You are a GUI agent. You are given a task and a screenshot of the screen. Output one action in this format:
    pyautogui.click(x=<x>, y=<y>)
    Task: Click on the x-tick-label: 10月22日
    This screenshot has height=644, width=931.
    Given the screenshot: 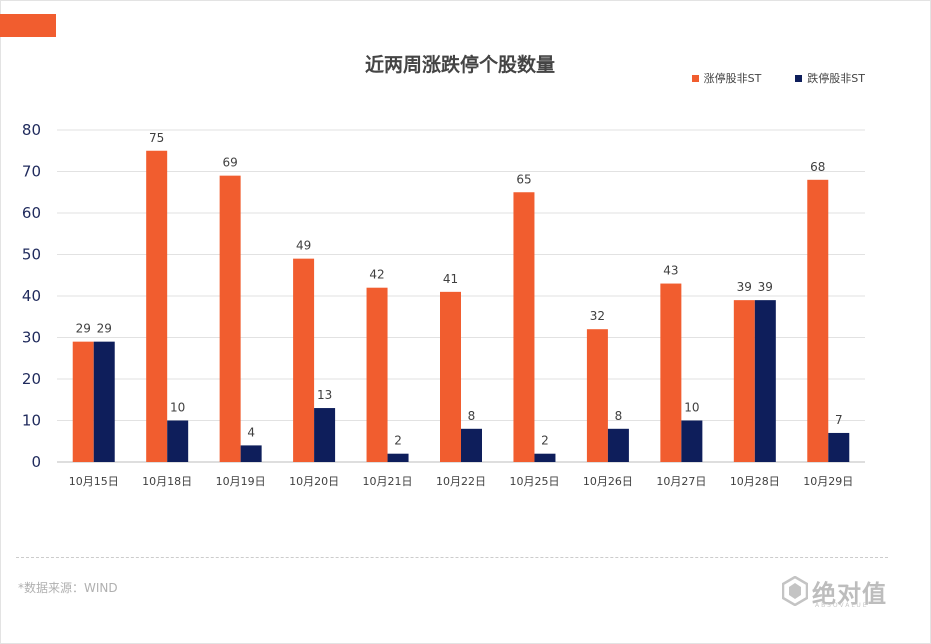 What is the action you would take?
    pyautogui.click(x=461, y=481)
    